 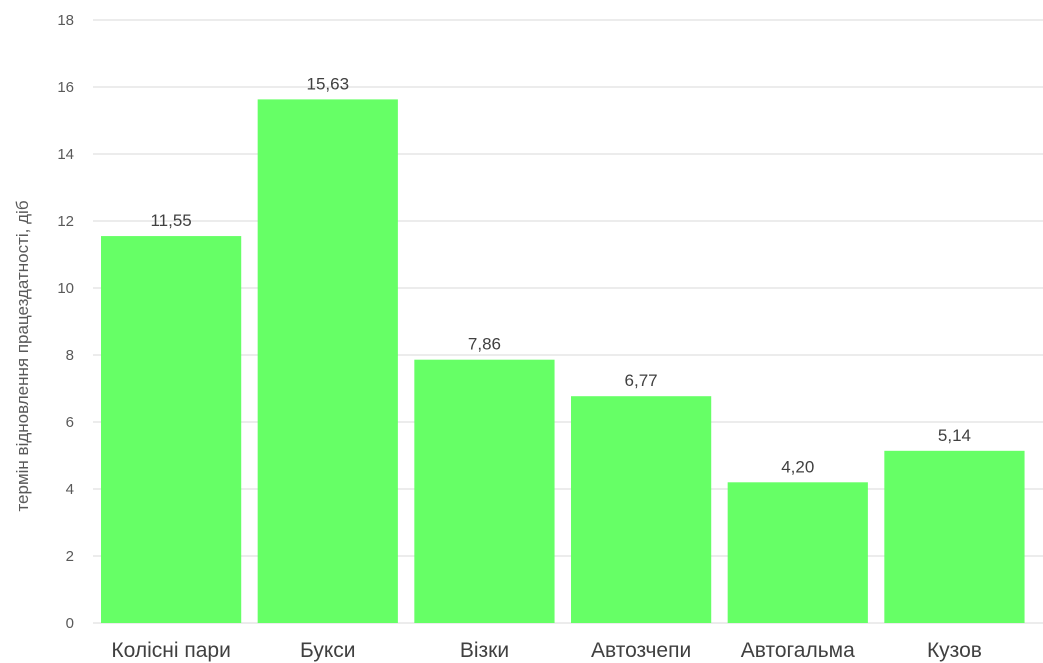 What do you see at coordinates (22, 355) in the screenshot?
I see `y-axis-title: термін відновлення працездатності, діб` at bounding box center [22, 355].